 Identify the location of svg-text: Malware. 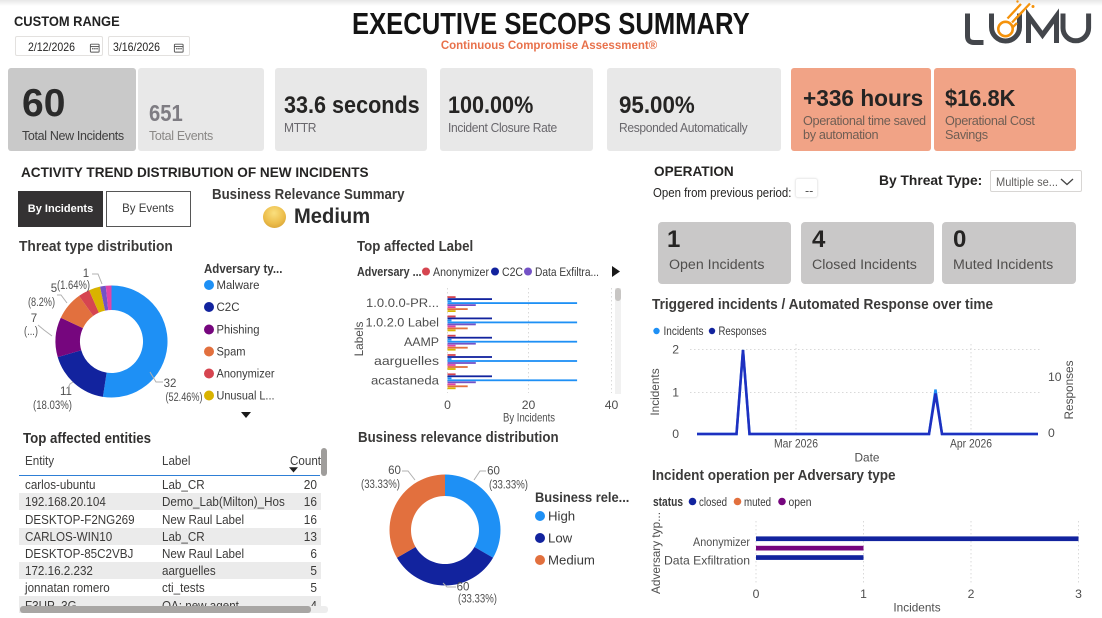
(238, 285).